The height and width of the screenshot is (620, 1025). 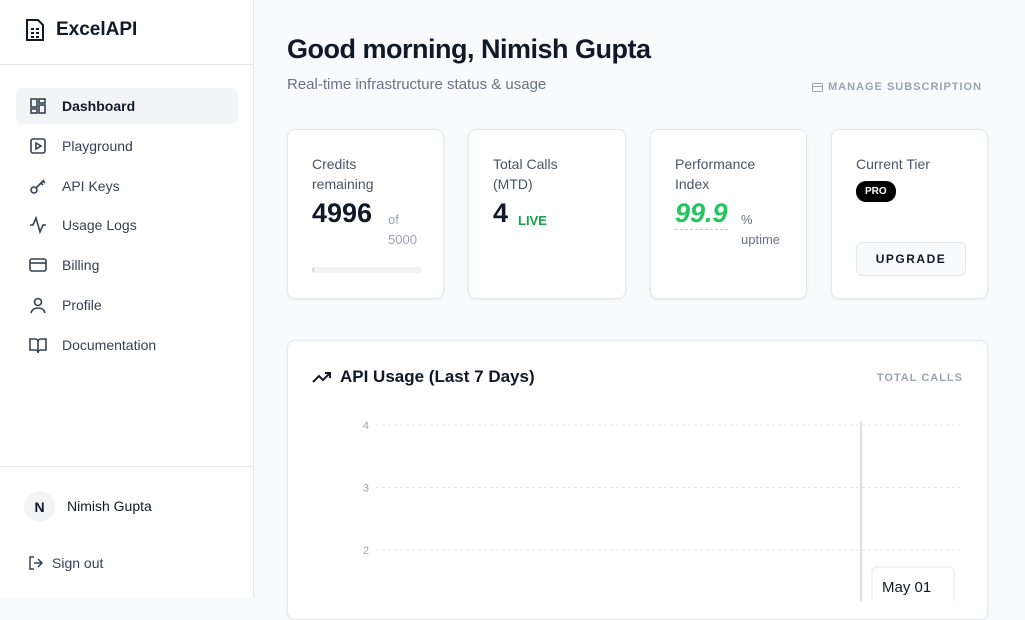 I want to click on card-label: Current Tier, so click(x=893, y=164).